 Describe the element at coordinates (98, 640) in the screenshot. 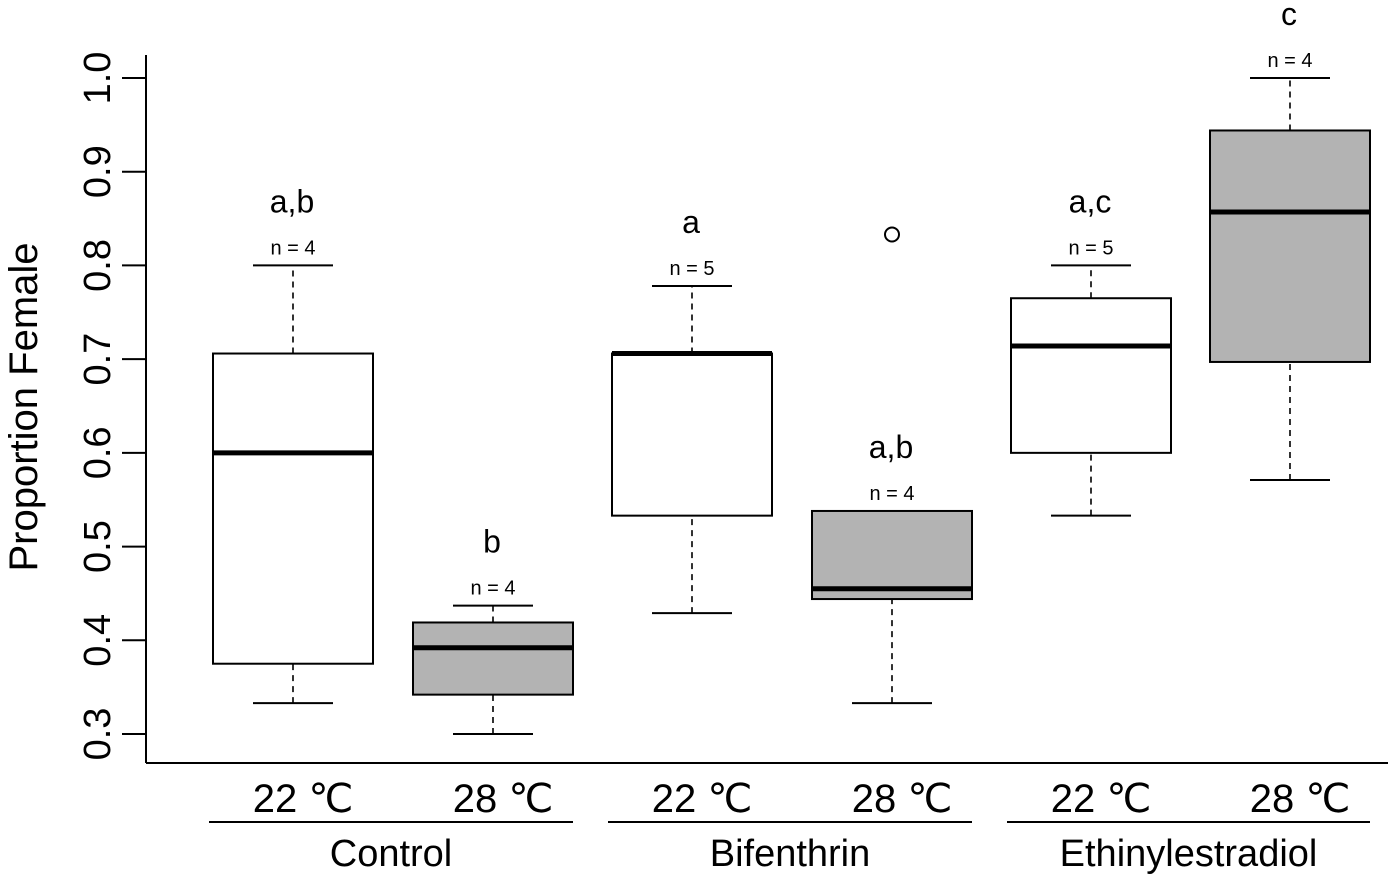

I see `y-tick-label: 0.4` at that location.